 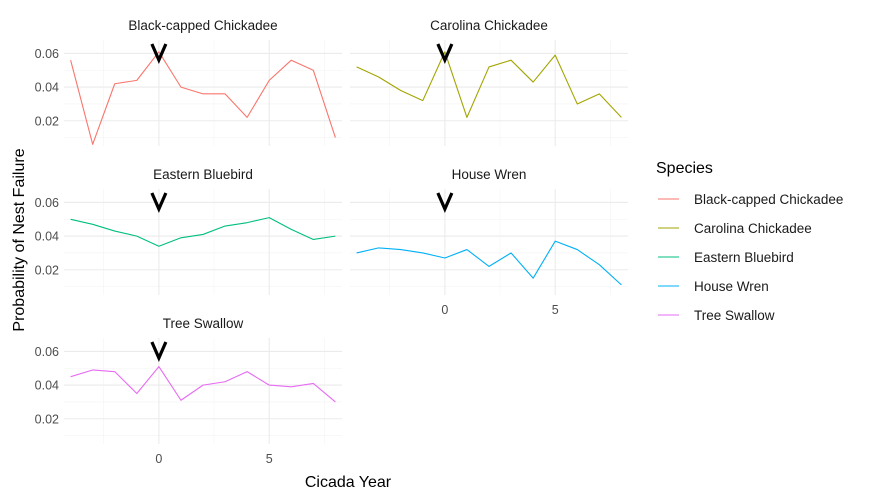 What do you see at coordinates (489, 263) in the screenshot?
I see `series-line-house-wren` at bounding box center [489, 263].